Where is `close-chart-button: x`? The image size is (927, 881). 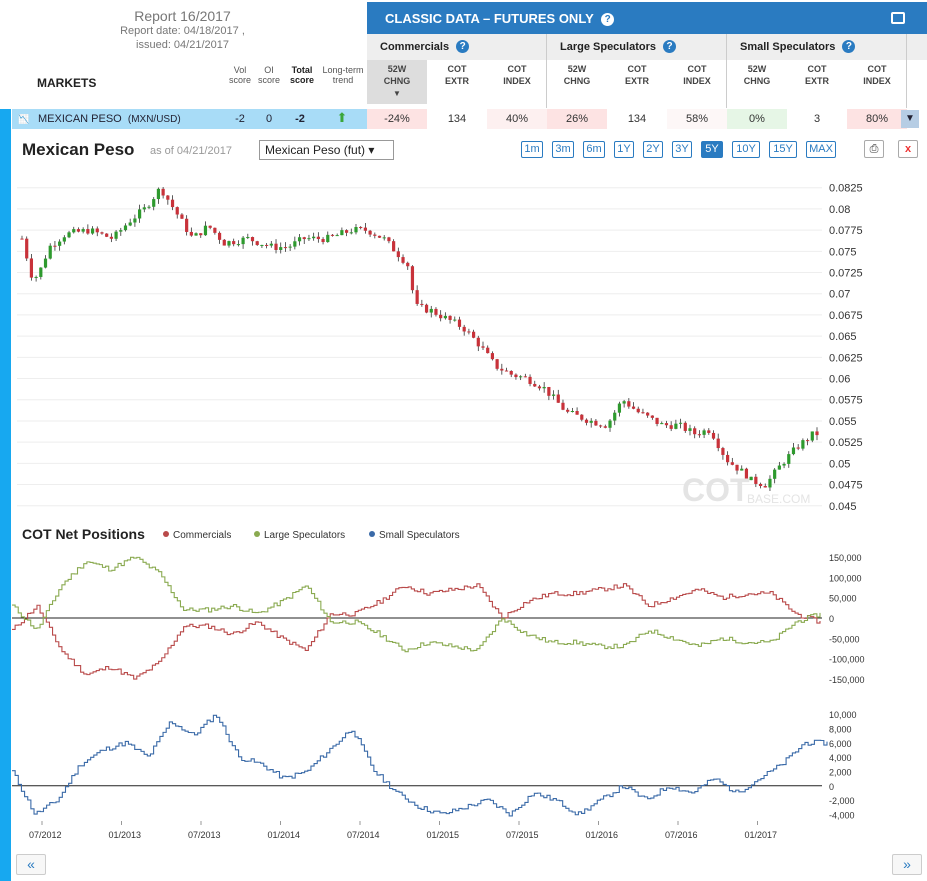
close-chart-button: x is located at coordinates (908, 149).